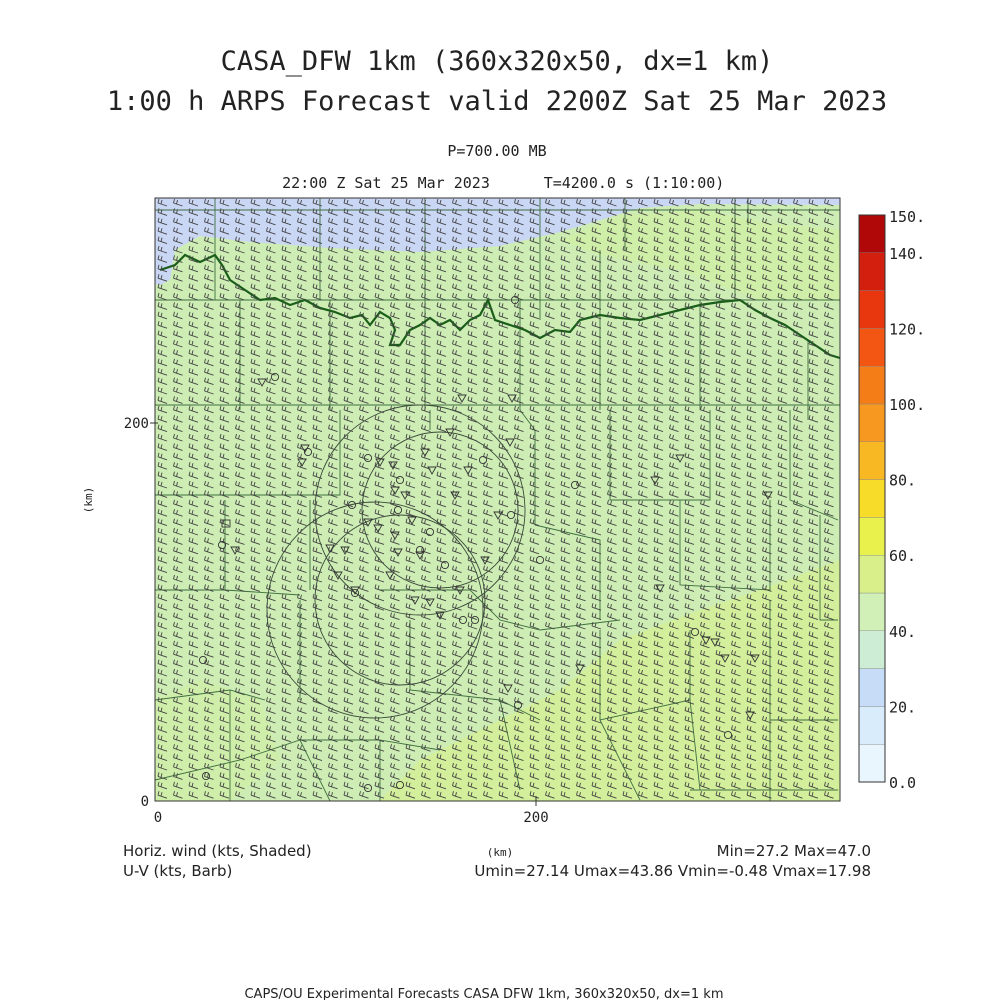  Describe the element at coordinates (902, 783) in the screenshot. I see `colorbar-label: 0.0` at that location.